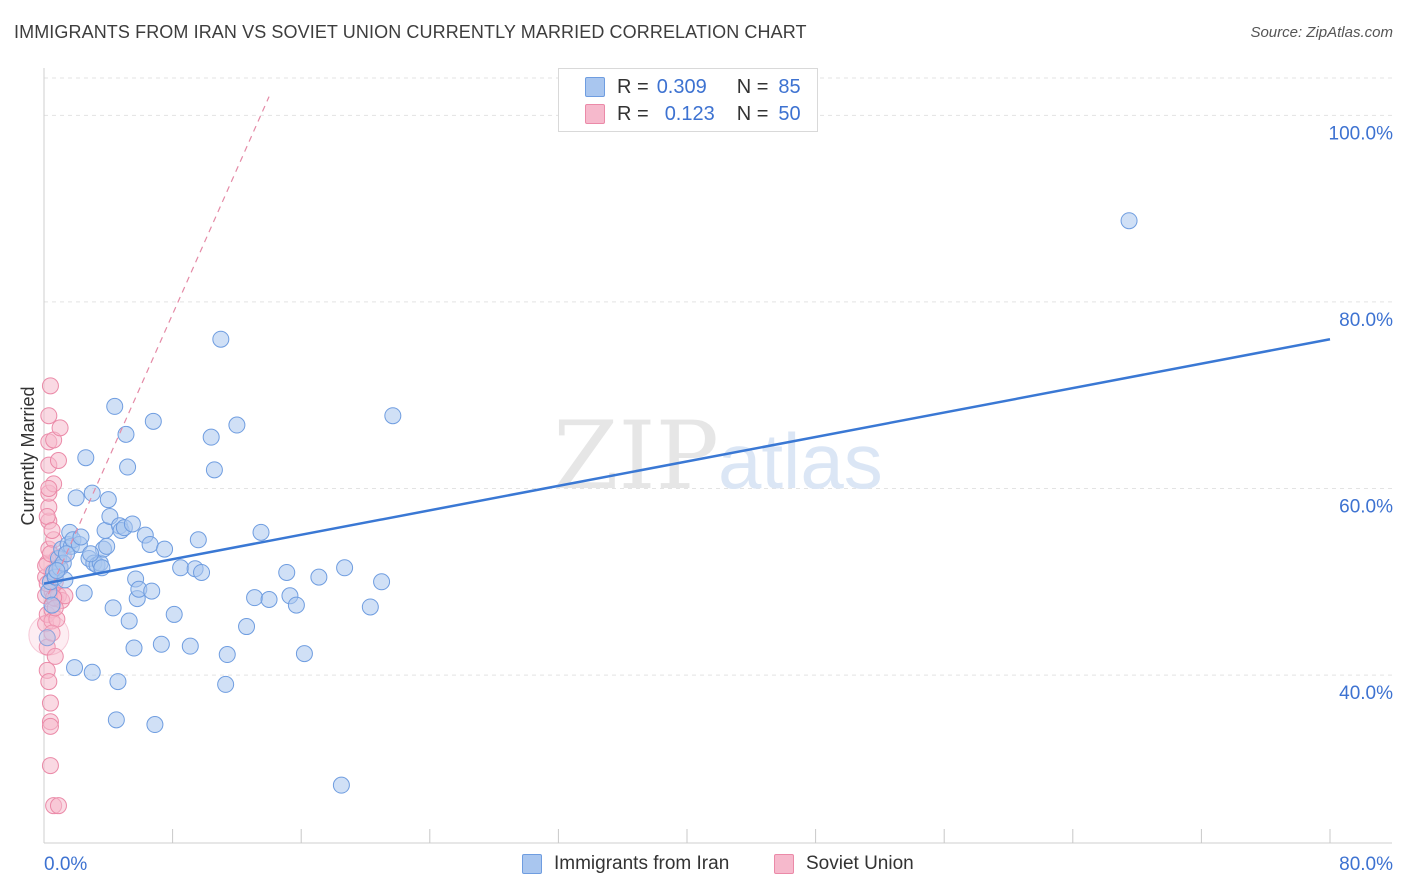 The image size is (1406, 892). I want to click on data-point-soviet-union-cluster, so click(49, 635).